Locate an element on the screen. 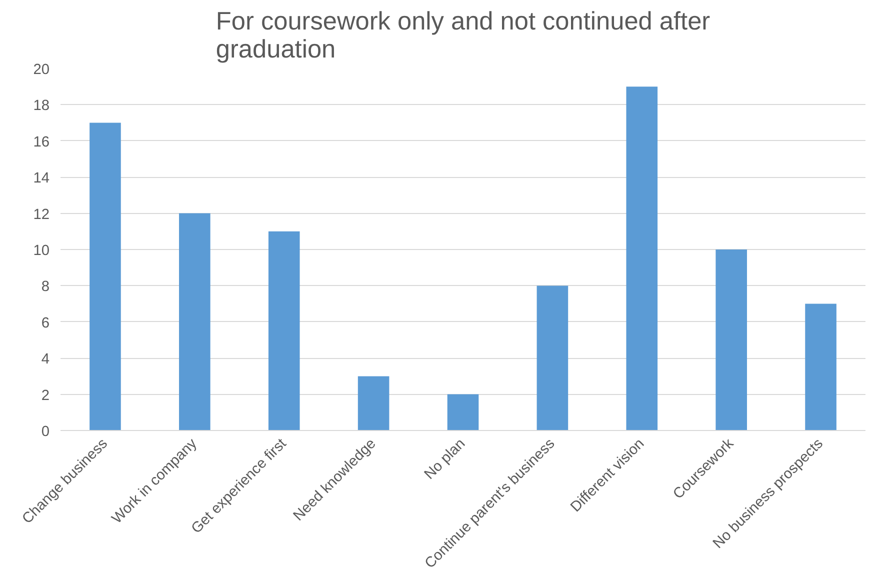  y-tick-label: 10 is located at coordinates (41, 251).